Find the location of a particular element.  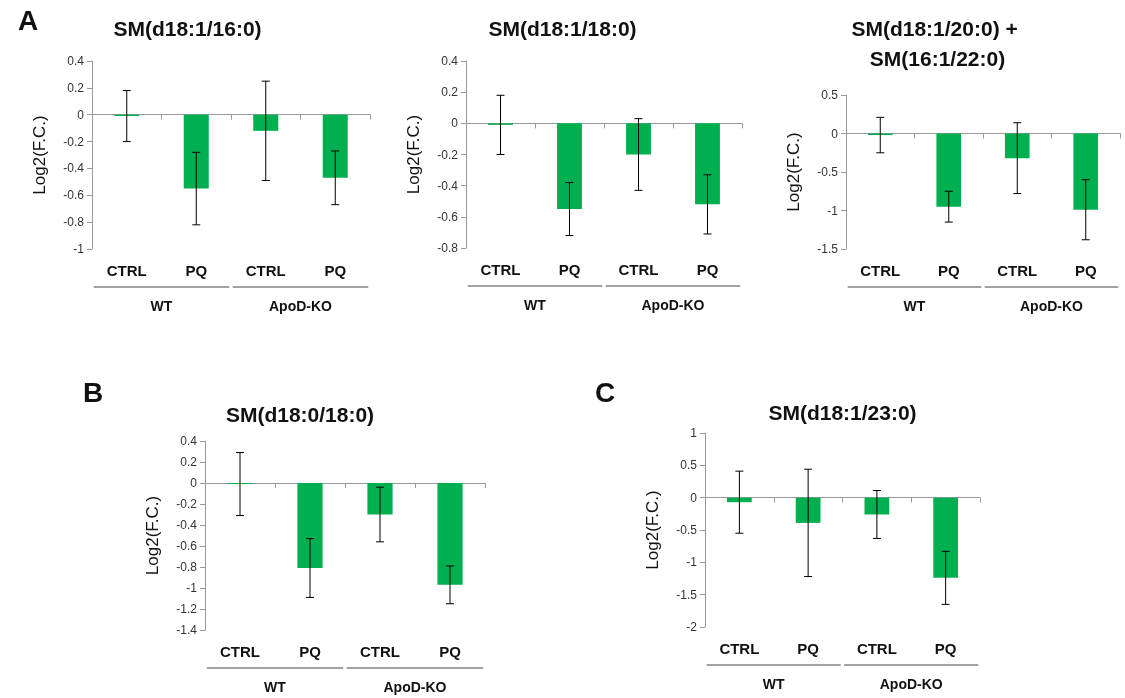

chart-title: SM(d18:1/16:0) is located at coordinates (187, 28).